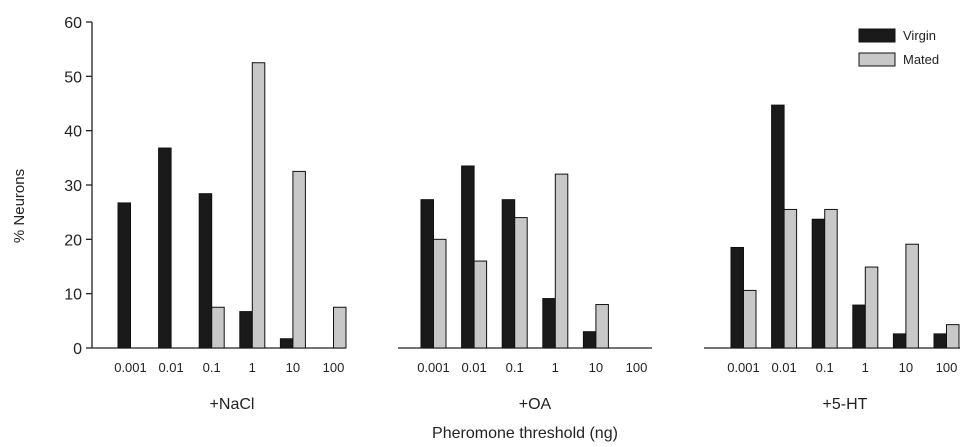 The image size is (968, 447). I want to click on panel-label: +OA, so click(535, 404).